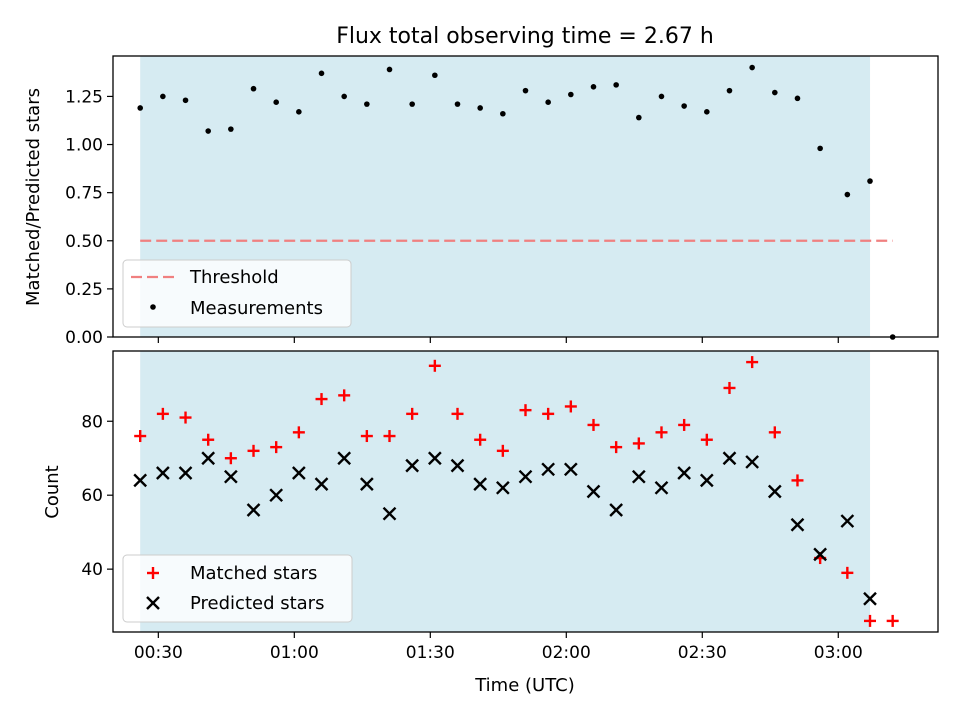 Image resolution: width=960 pixels, height=720 pixels. Describe the element at coordinates (153, 573) in the screenshot. I see `matched-legend-swatch` at that location.